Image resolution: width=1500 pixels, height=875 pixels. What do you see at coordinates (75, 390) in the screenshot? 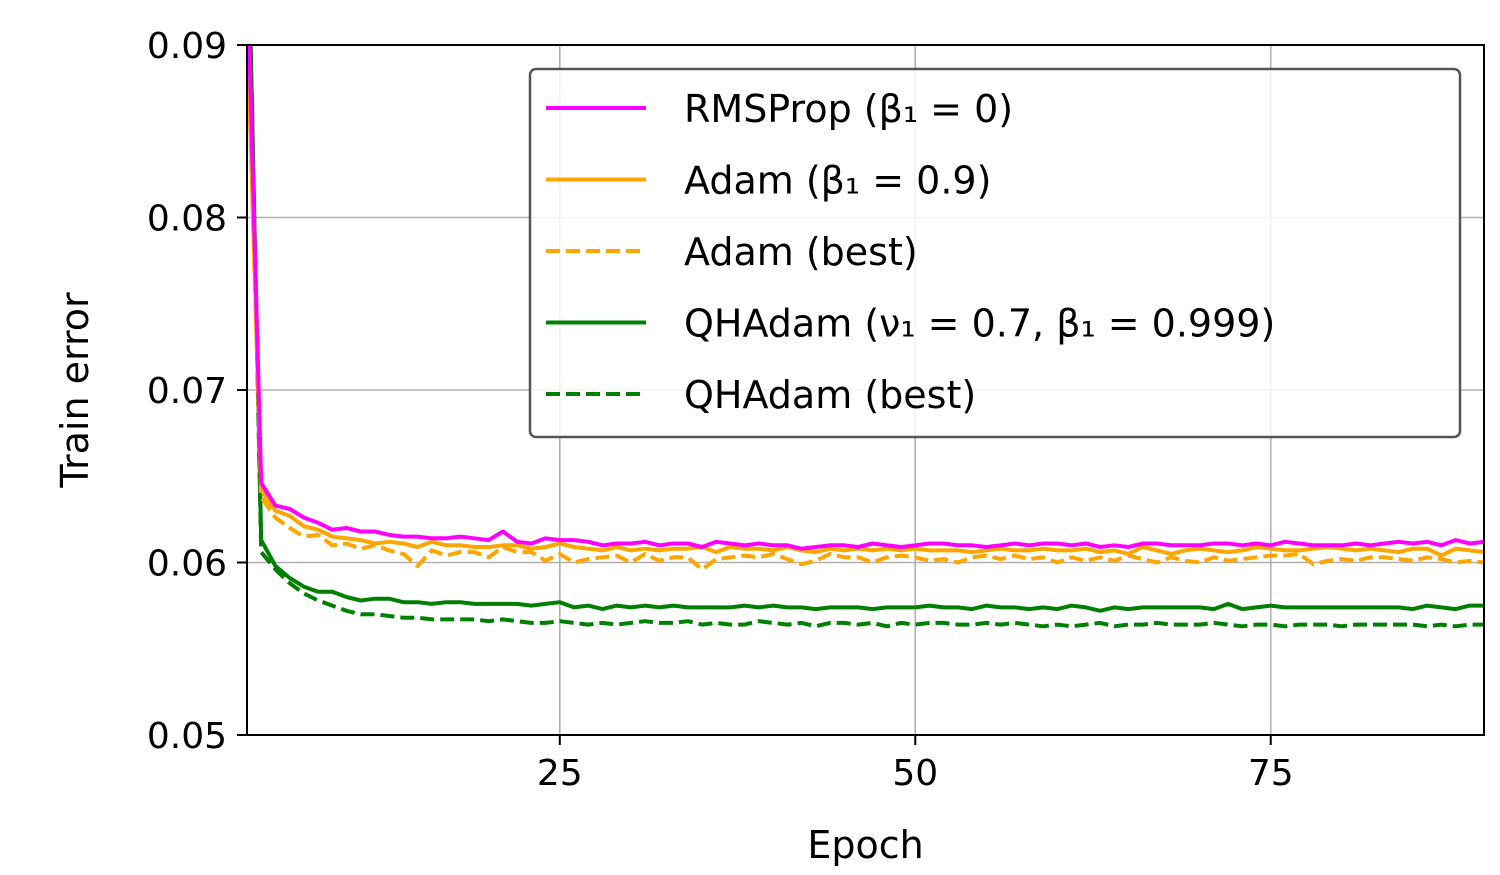
I see `y-axis-label: Train error` at bounding box center [75, 390].